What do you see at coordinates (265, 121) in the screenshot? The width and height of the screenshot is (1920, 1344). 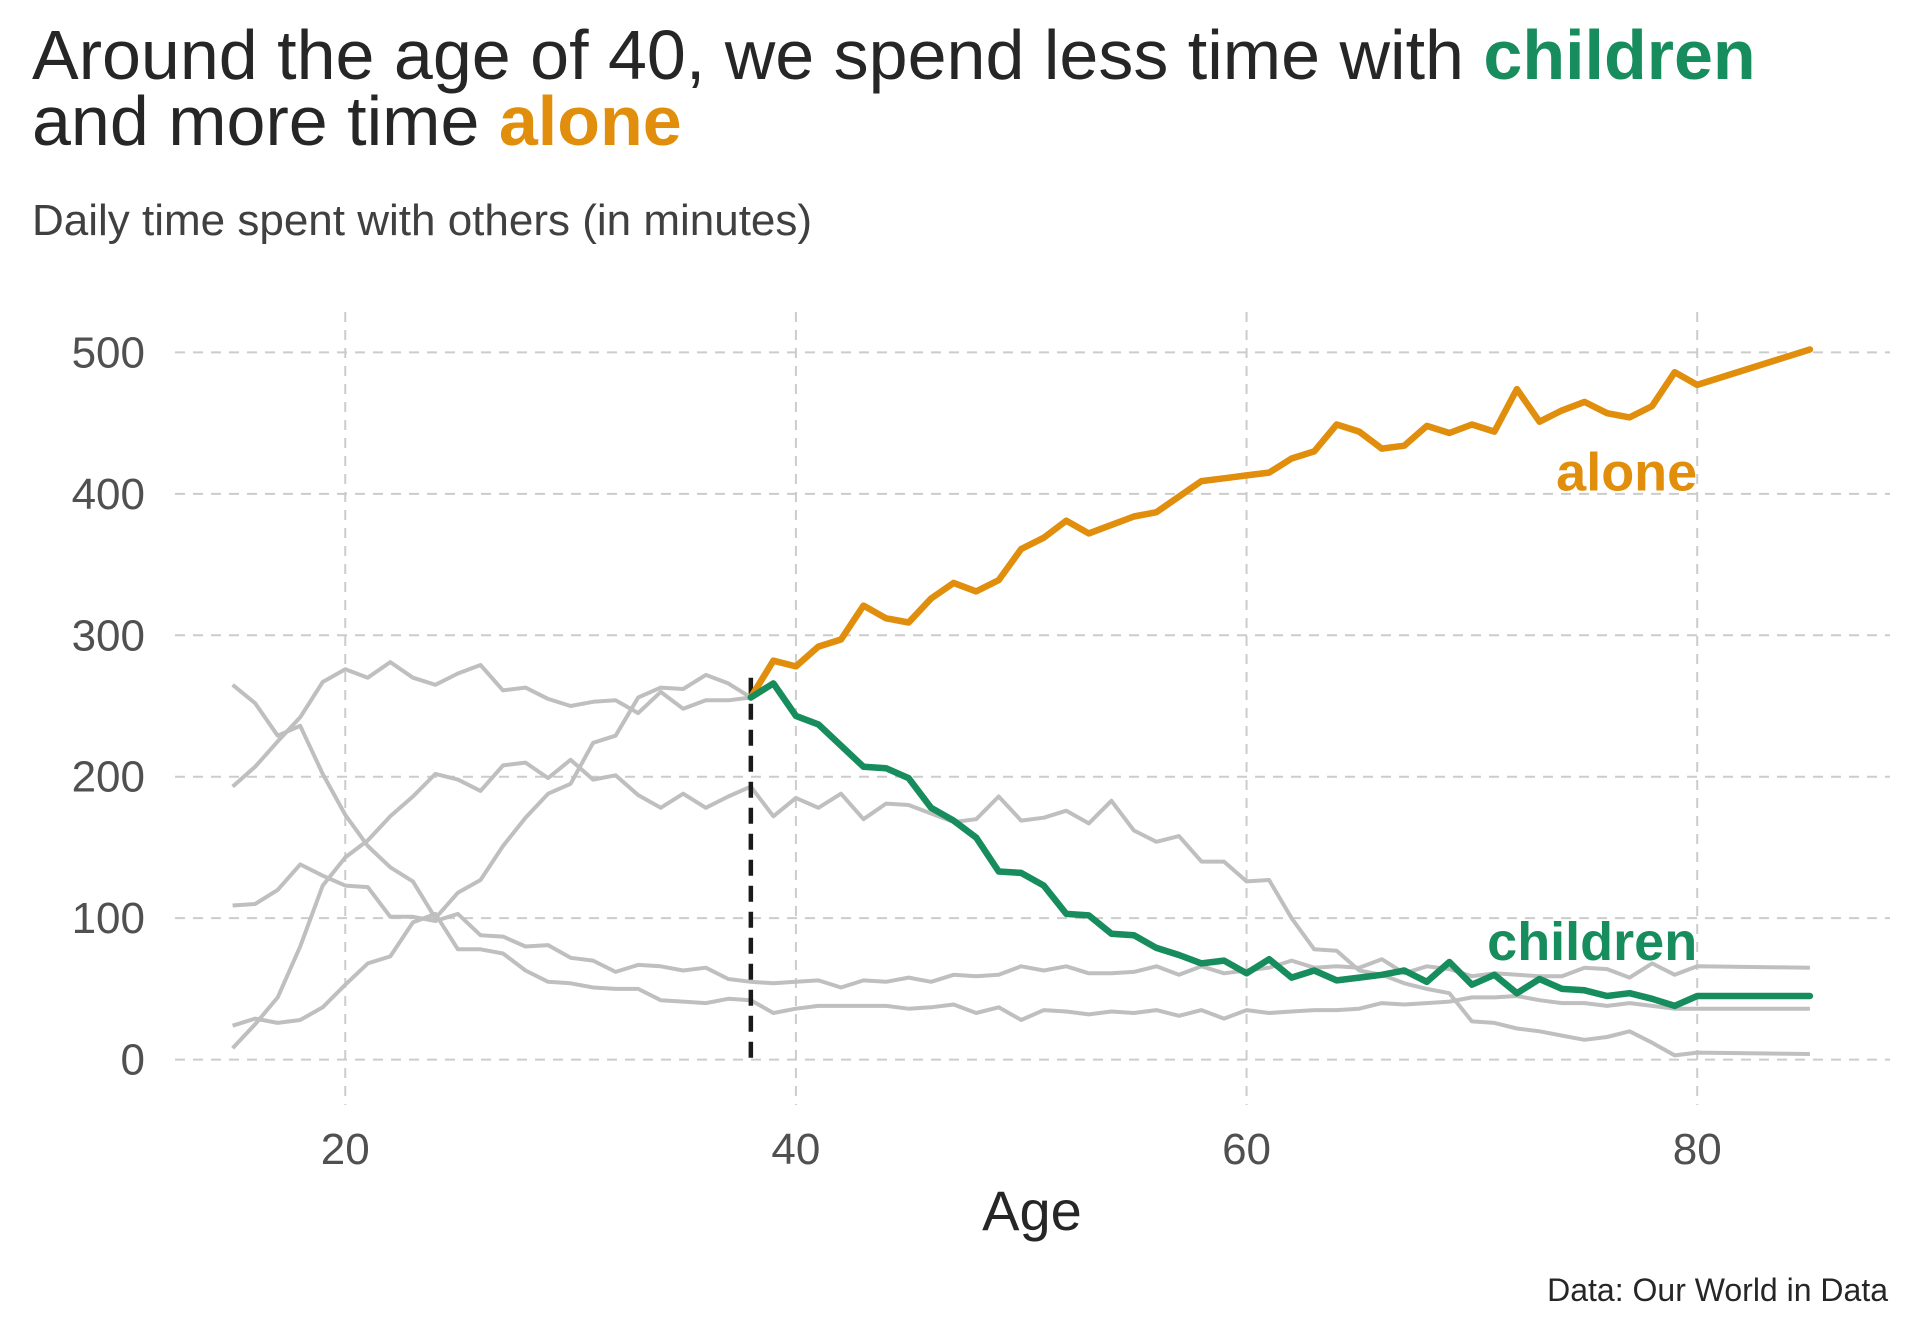 I see `title-line2-text: and more time` at bounding box center [265, 121].